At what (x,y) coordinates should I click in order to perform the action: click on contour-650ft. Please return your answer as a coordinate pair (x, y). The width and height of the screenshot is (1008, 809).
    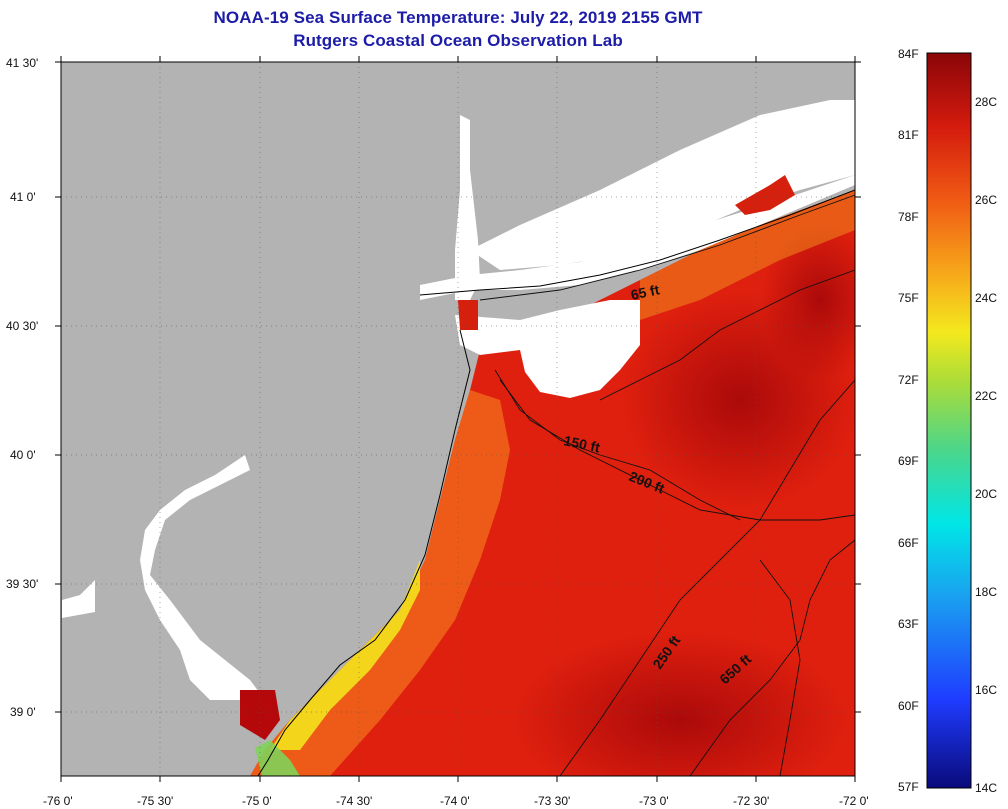
    Looking at the image, I should click on (772, 657).